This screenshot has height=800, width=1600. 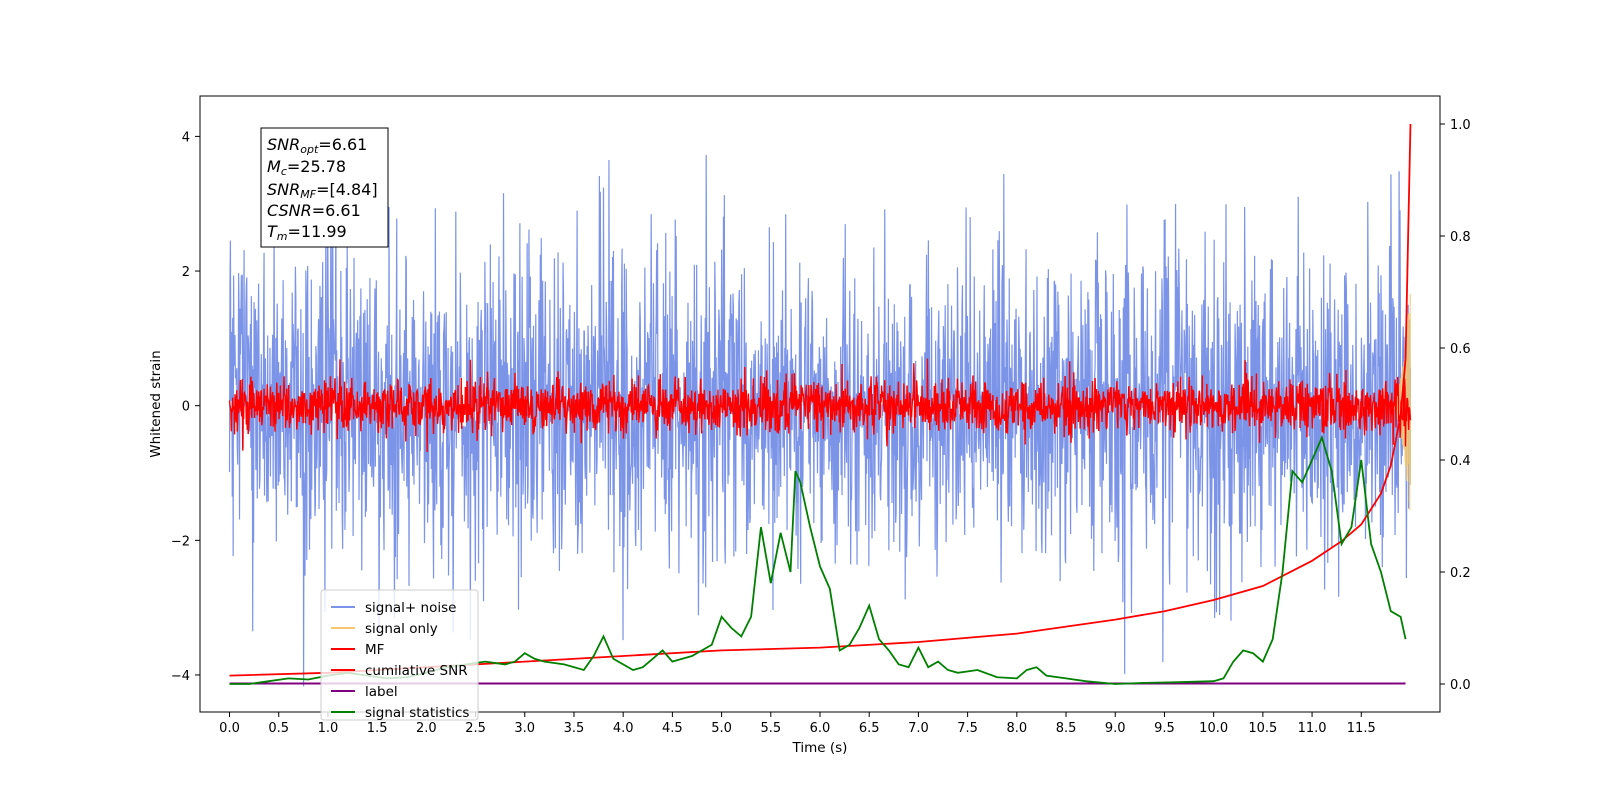 I want to click on annotation-snr-mf: SNRMF=[4.84], so click(x=322, y=190).